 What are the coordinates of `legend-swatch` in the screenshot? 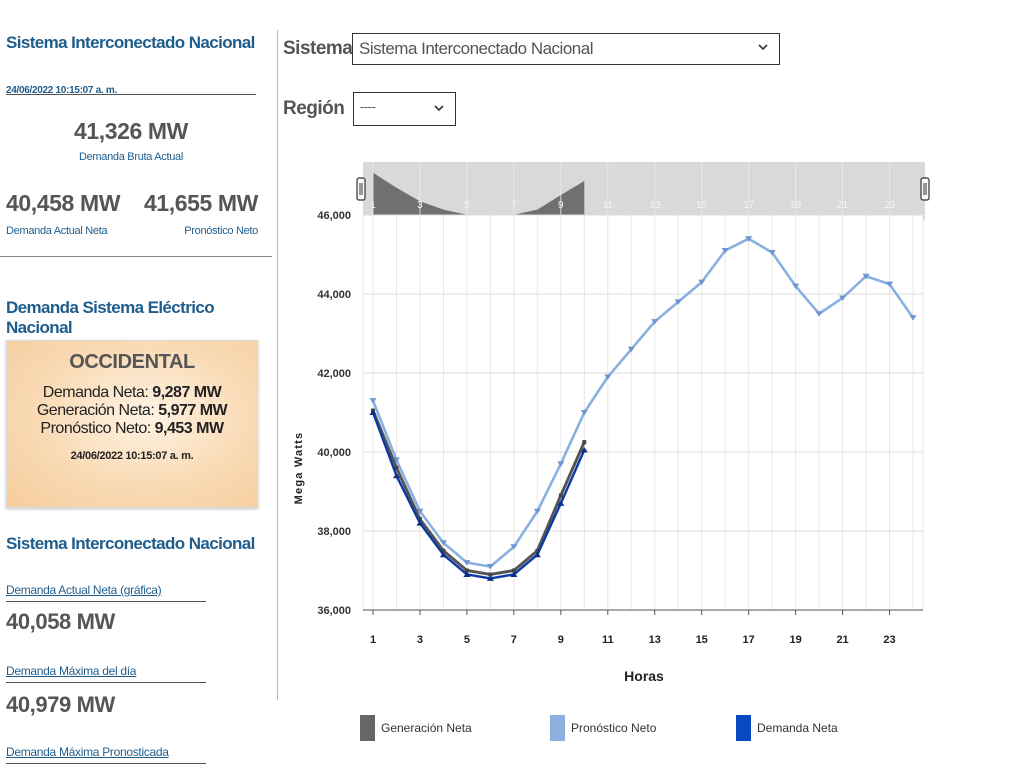 It's located at (367, 728).